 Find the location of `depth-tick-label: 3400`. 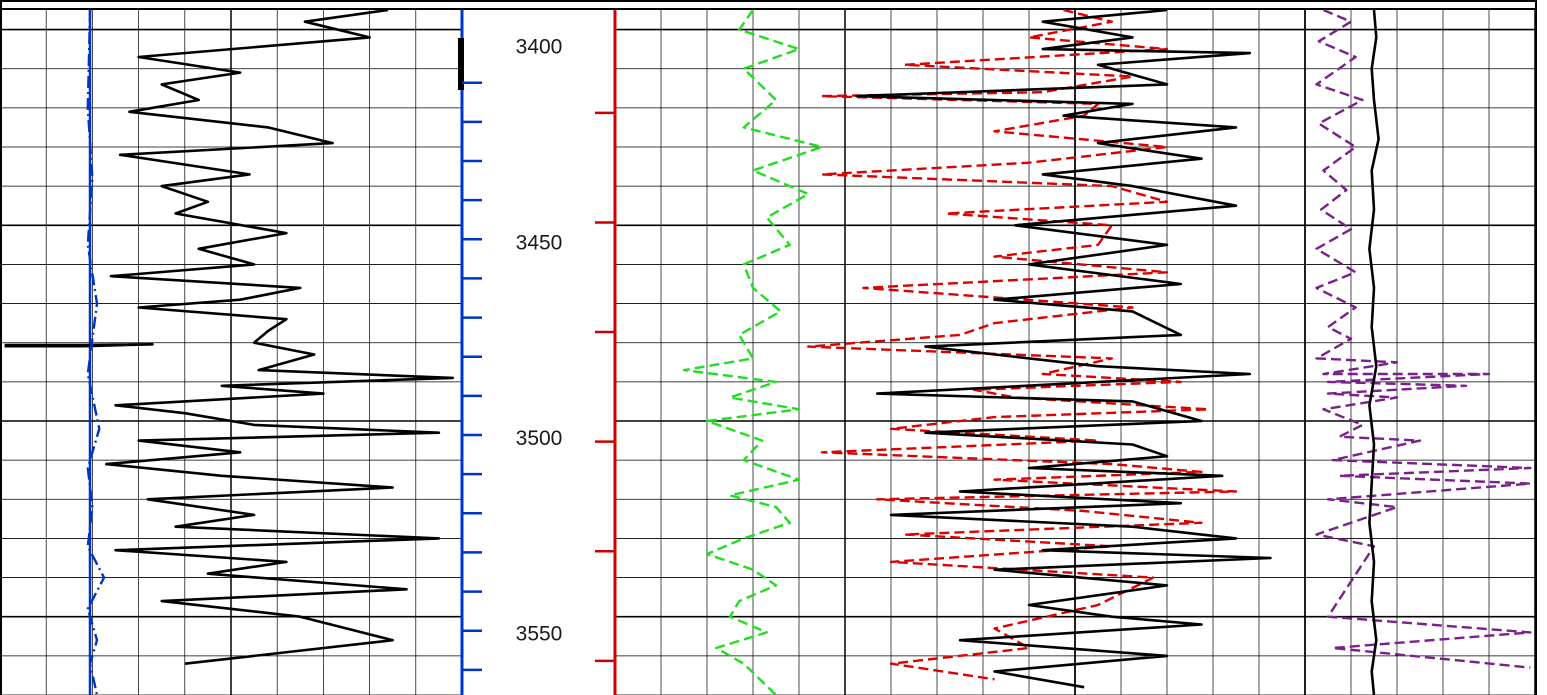

depth-tick-label: 3400 is located at coordinates (539, 47).